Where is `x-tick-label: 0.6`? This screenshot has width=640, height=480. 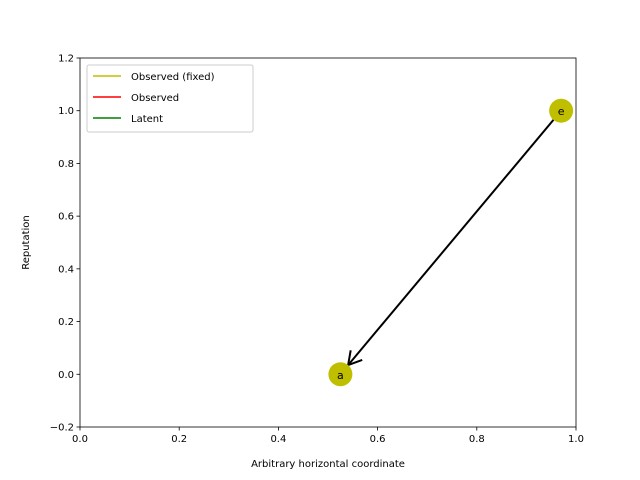
x-tick-label: 0.6 is located at coordinates (378, 439).